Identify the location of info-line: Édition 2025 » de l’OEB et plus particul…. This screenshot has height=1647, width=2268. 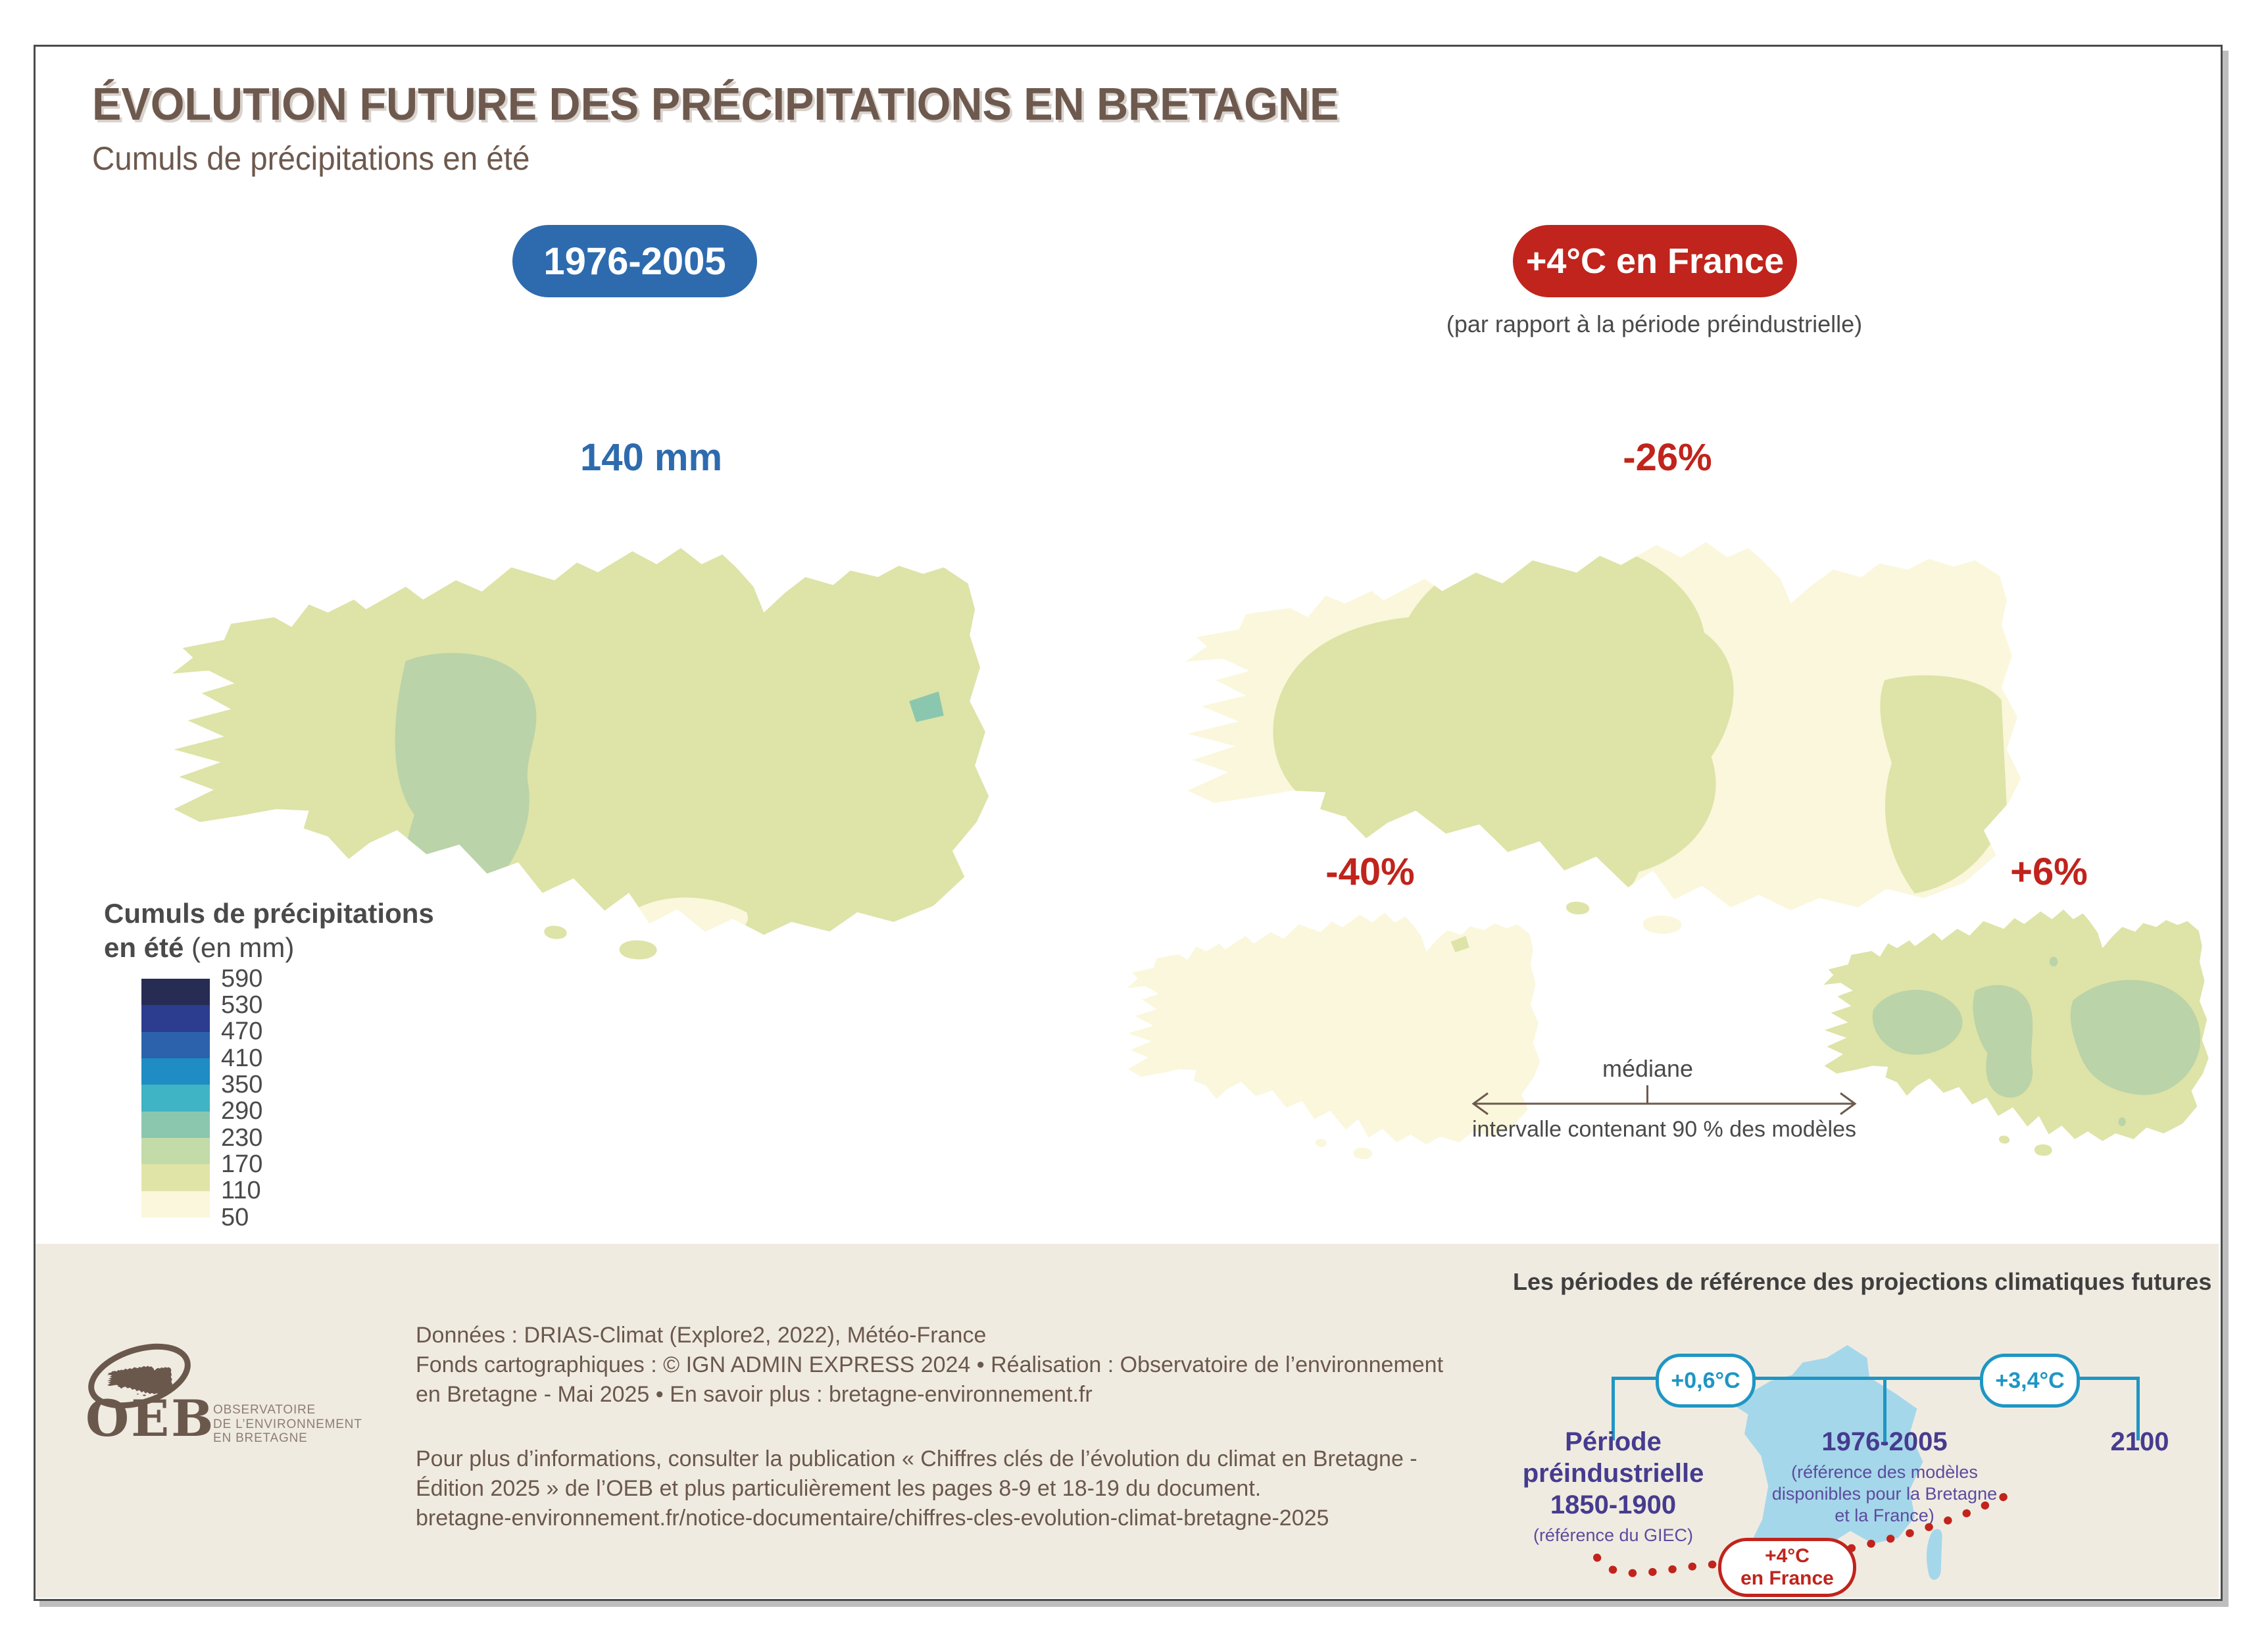
(839, 1488).